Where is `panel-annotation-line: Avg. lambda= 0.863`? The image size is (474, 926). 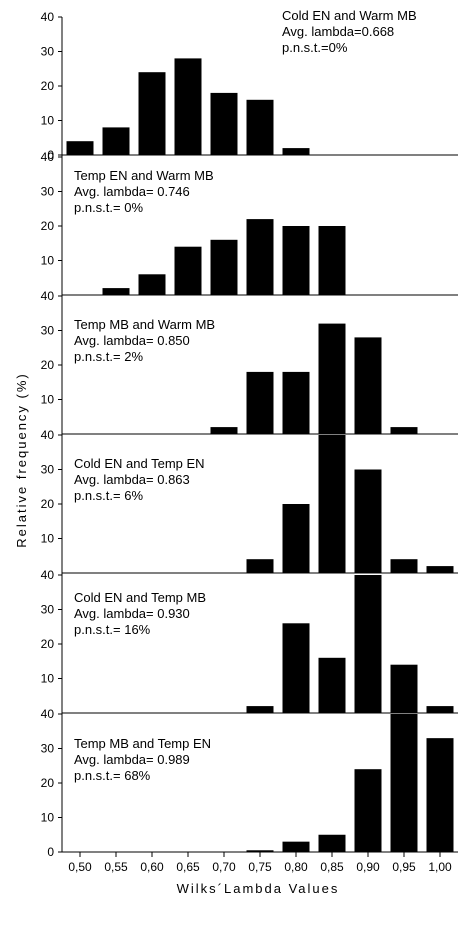 panel-annotation-line: Avg. lambda= 0.863 is located at coordinates (132, 479).